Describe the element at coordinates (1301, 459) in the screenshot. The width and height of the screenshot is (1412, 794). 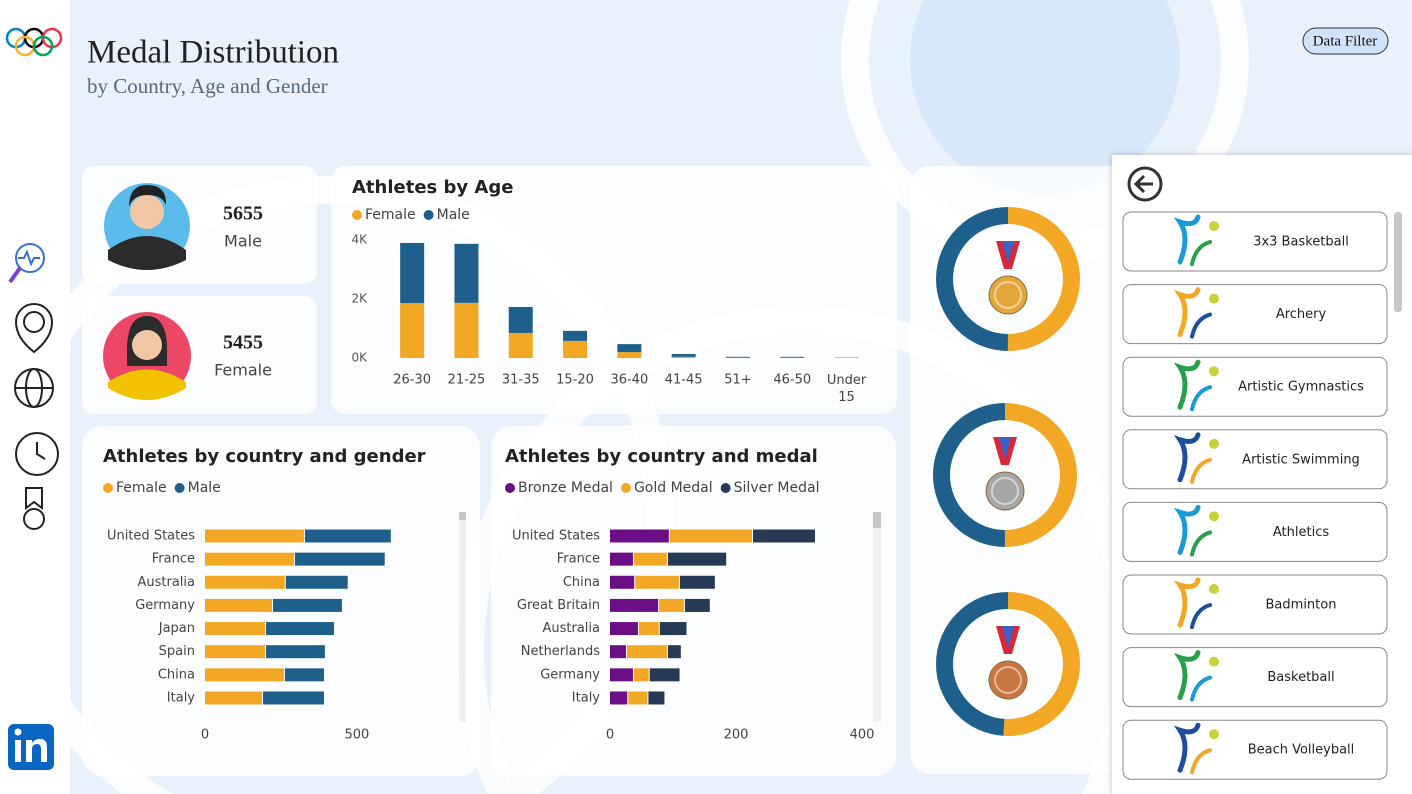
I see `sport-label: Artistic Swimming` at that location.